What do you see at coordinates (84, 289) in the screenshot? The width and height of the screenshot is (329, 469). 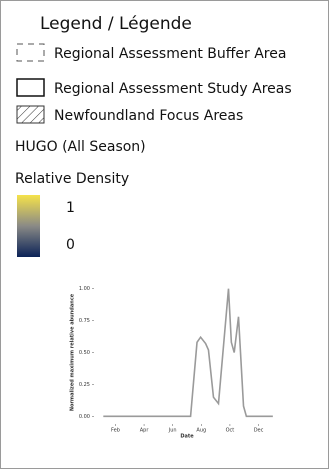 I see `y-tick-label: 1.00` at bounding box center [84, 289].